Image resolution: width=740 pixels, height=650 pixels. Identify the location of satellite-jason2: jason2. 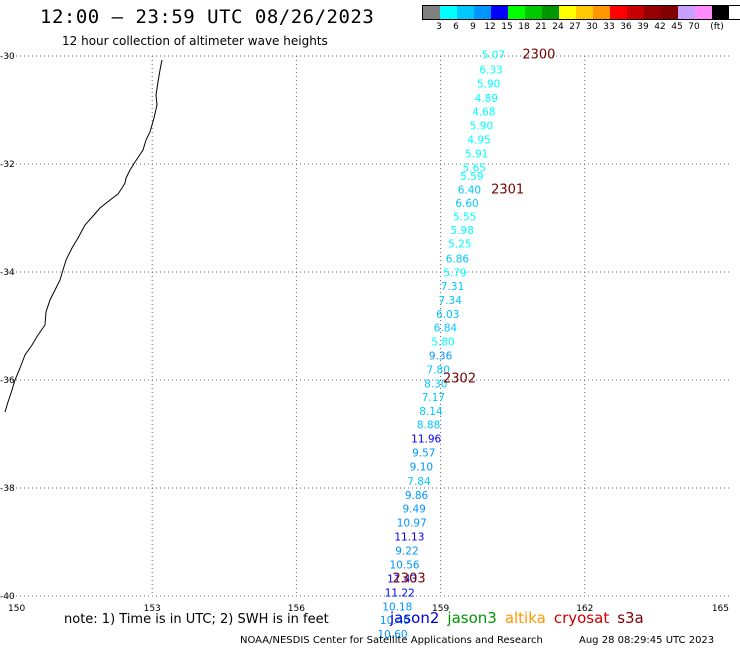
(415, 618).